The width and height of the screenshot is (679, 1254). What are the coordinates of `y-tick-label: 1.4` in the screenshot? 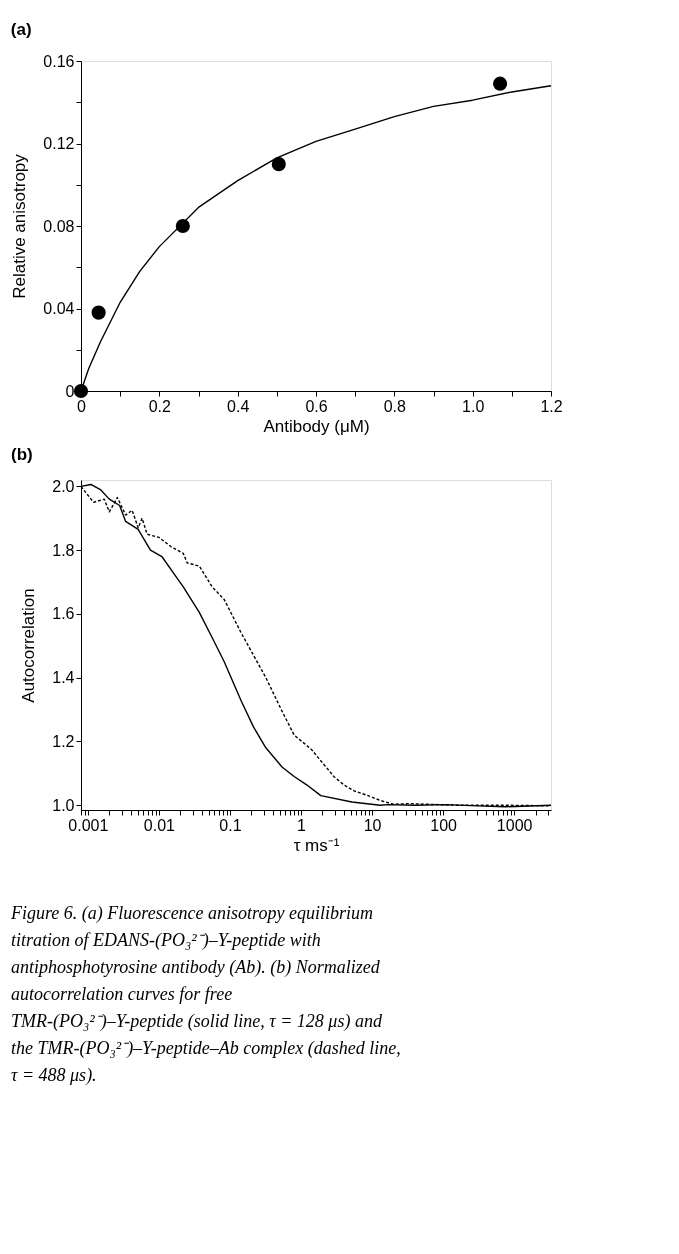 It's located at (63, 678).